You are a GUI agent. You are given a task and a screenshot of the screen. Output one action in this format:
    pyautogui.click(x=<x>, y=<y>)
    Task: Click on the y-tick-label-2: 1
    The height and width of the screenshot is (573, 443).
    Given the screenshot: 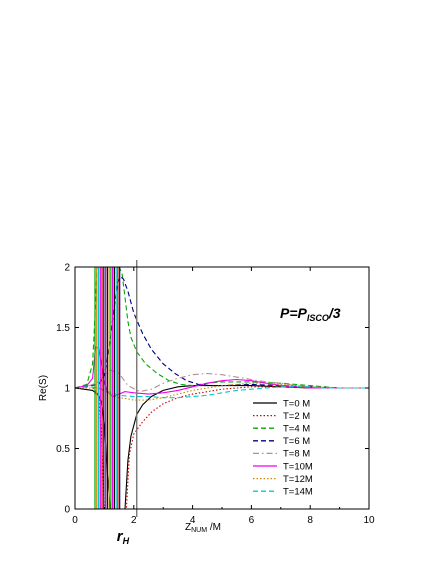 What is the action you would take?
    pyautogui.click(x=67, y=389)
    